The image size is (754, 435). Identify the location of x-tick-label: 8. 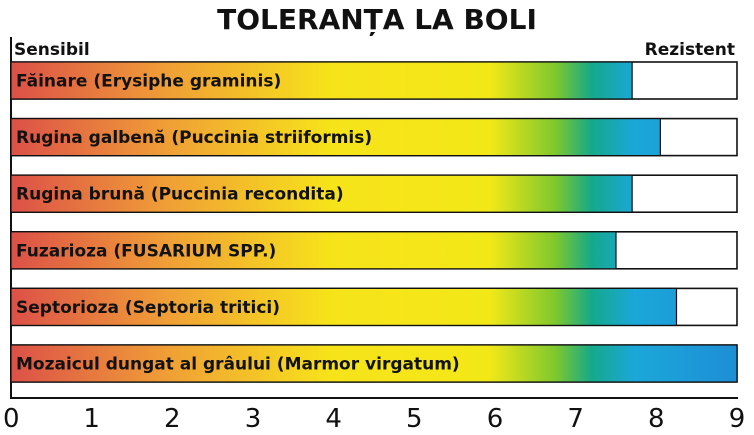
(656, 419).